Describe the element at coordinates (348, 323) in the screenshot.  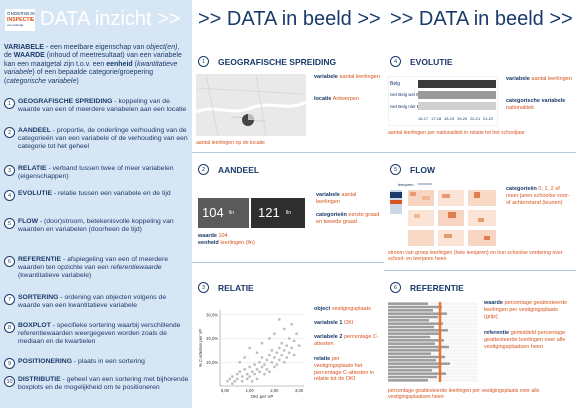
I see `label-value: OKI` at that location.